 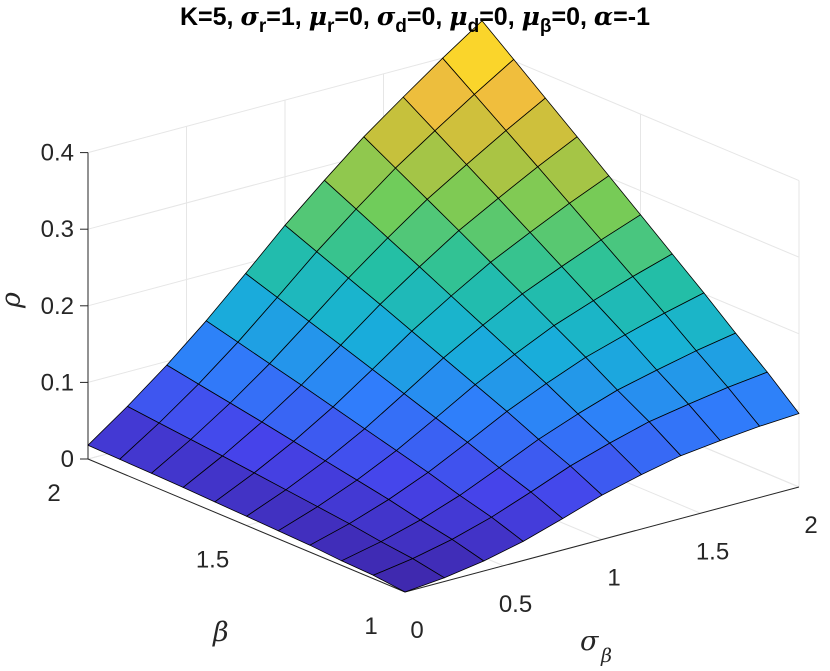 I want to click on y-tick-label: 1.5, so click(x=212, y=560).